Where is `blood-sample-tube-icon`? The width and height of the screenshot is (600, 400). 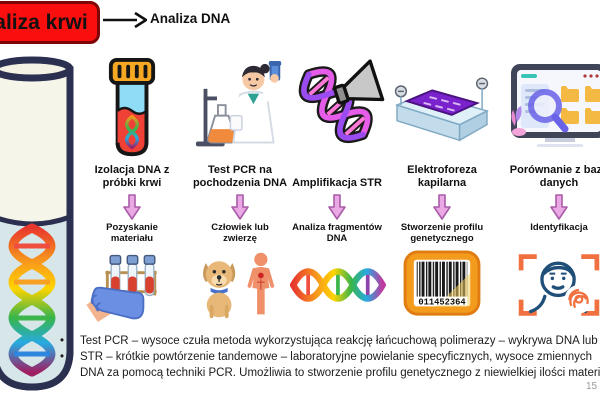 blood-sample-tube-icon is located at coordinates (132, 107).